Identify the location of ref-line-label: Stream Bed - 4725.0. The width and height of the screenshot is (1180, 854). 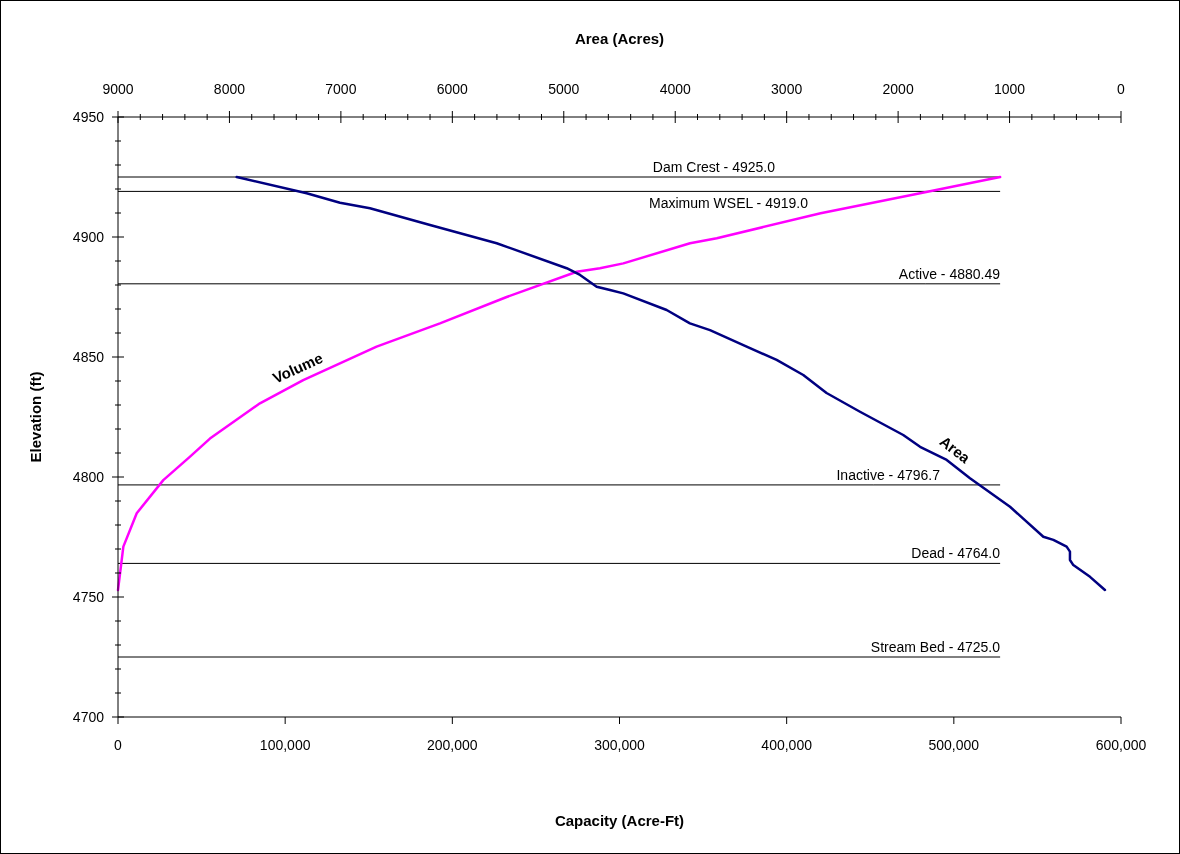
(935, 647).